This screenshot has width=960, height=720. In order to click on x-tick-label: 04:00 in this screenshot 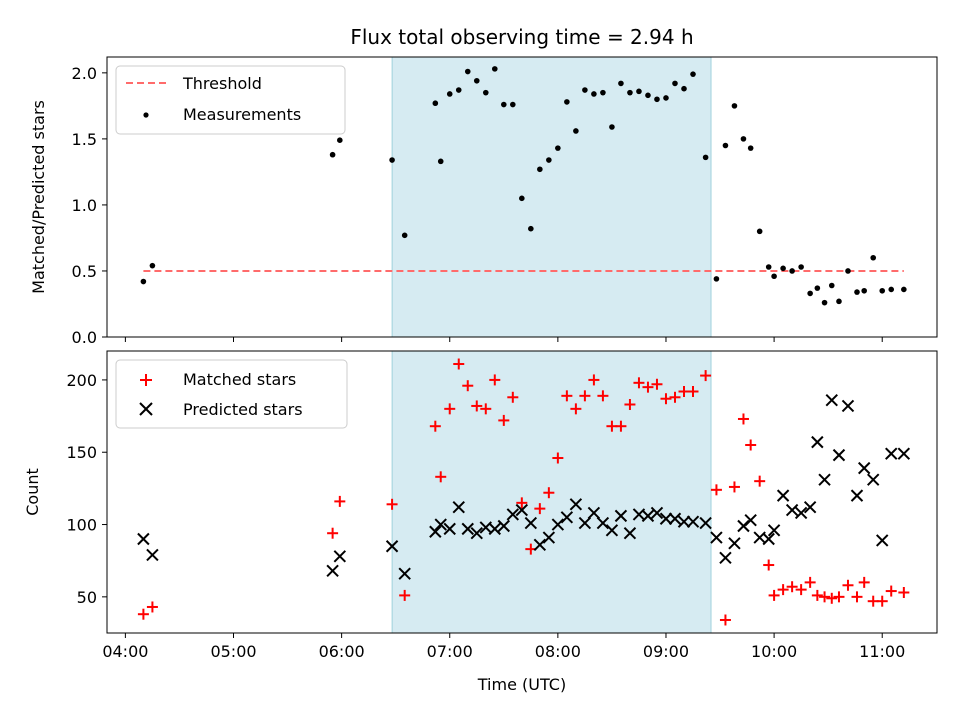, I will do `click(125, 651)`.